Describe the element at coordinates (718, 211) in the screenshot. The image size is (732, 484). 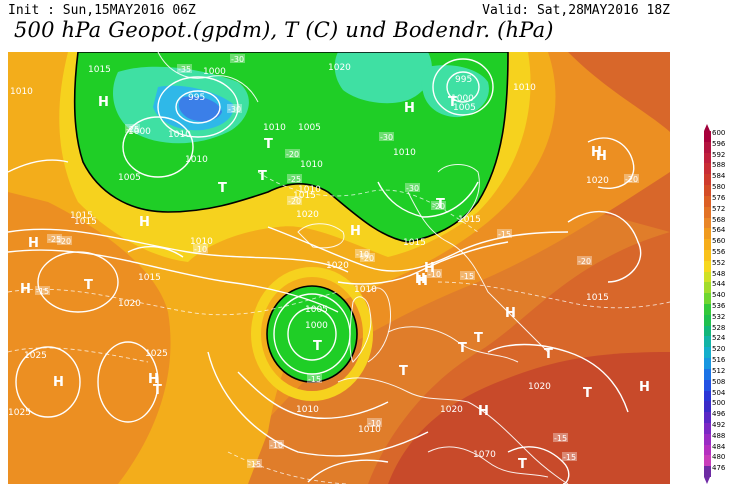
I see `legend-level: 572` at that location.